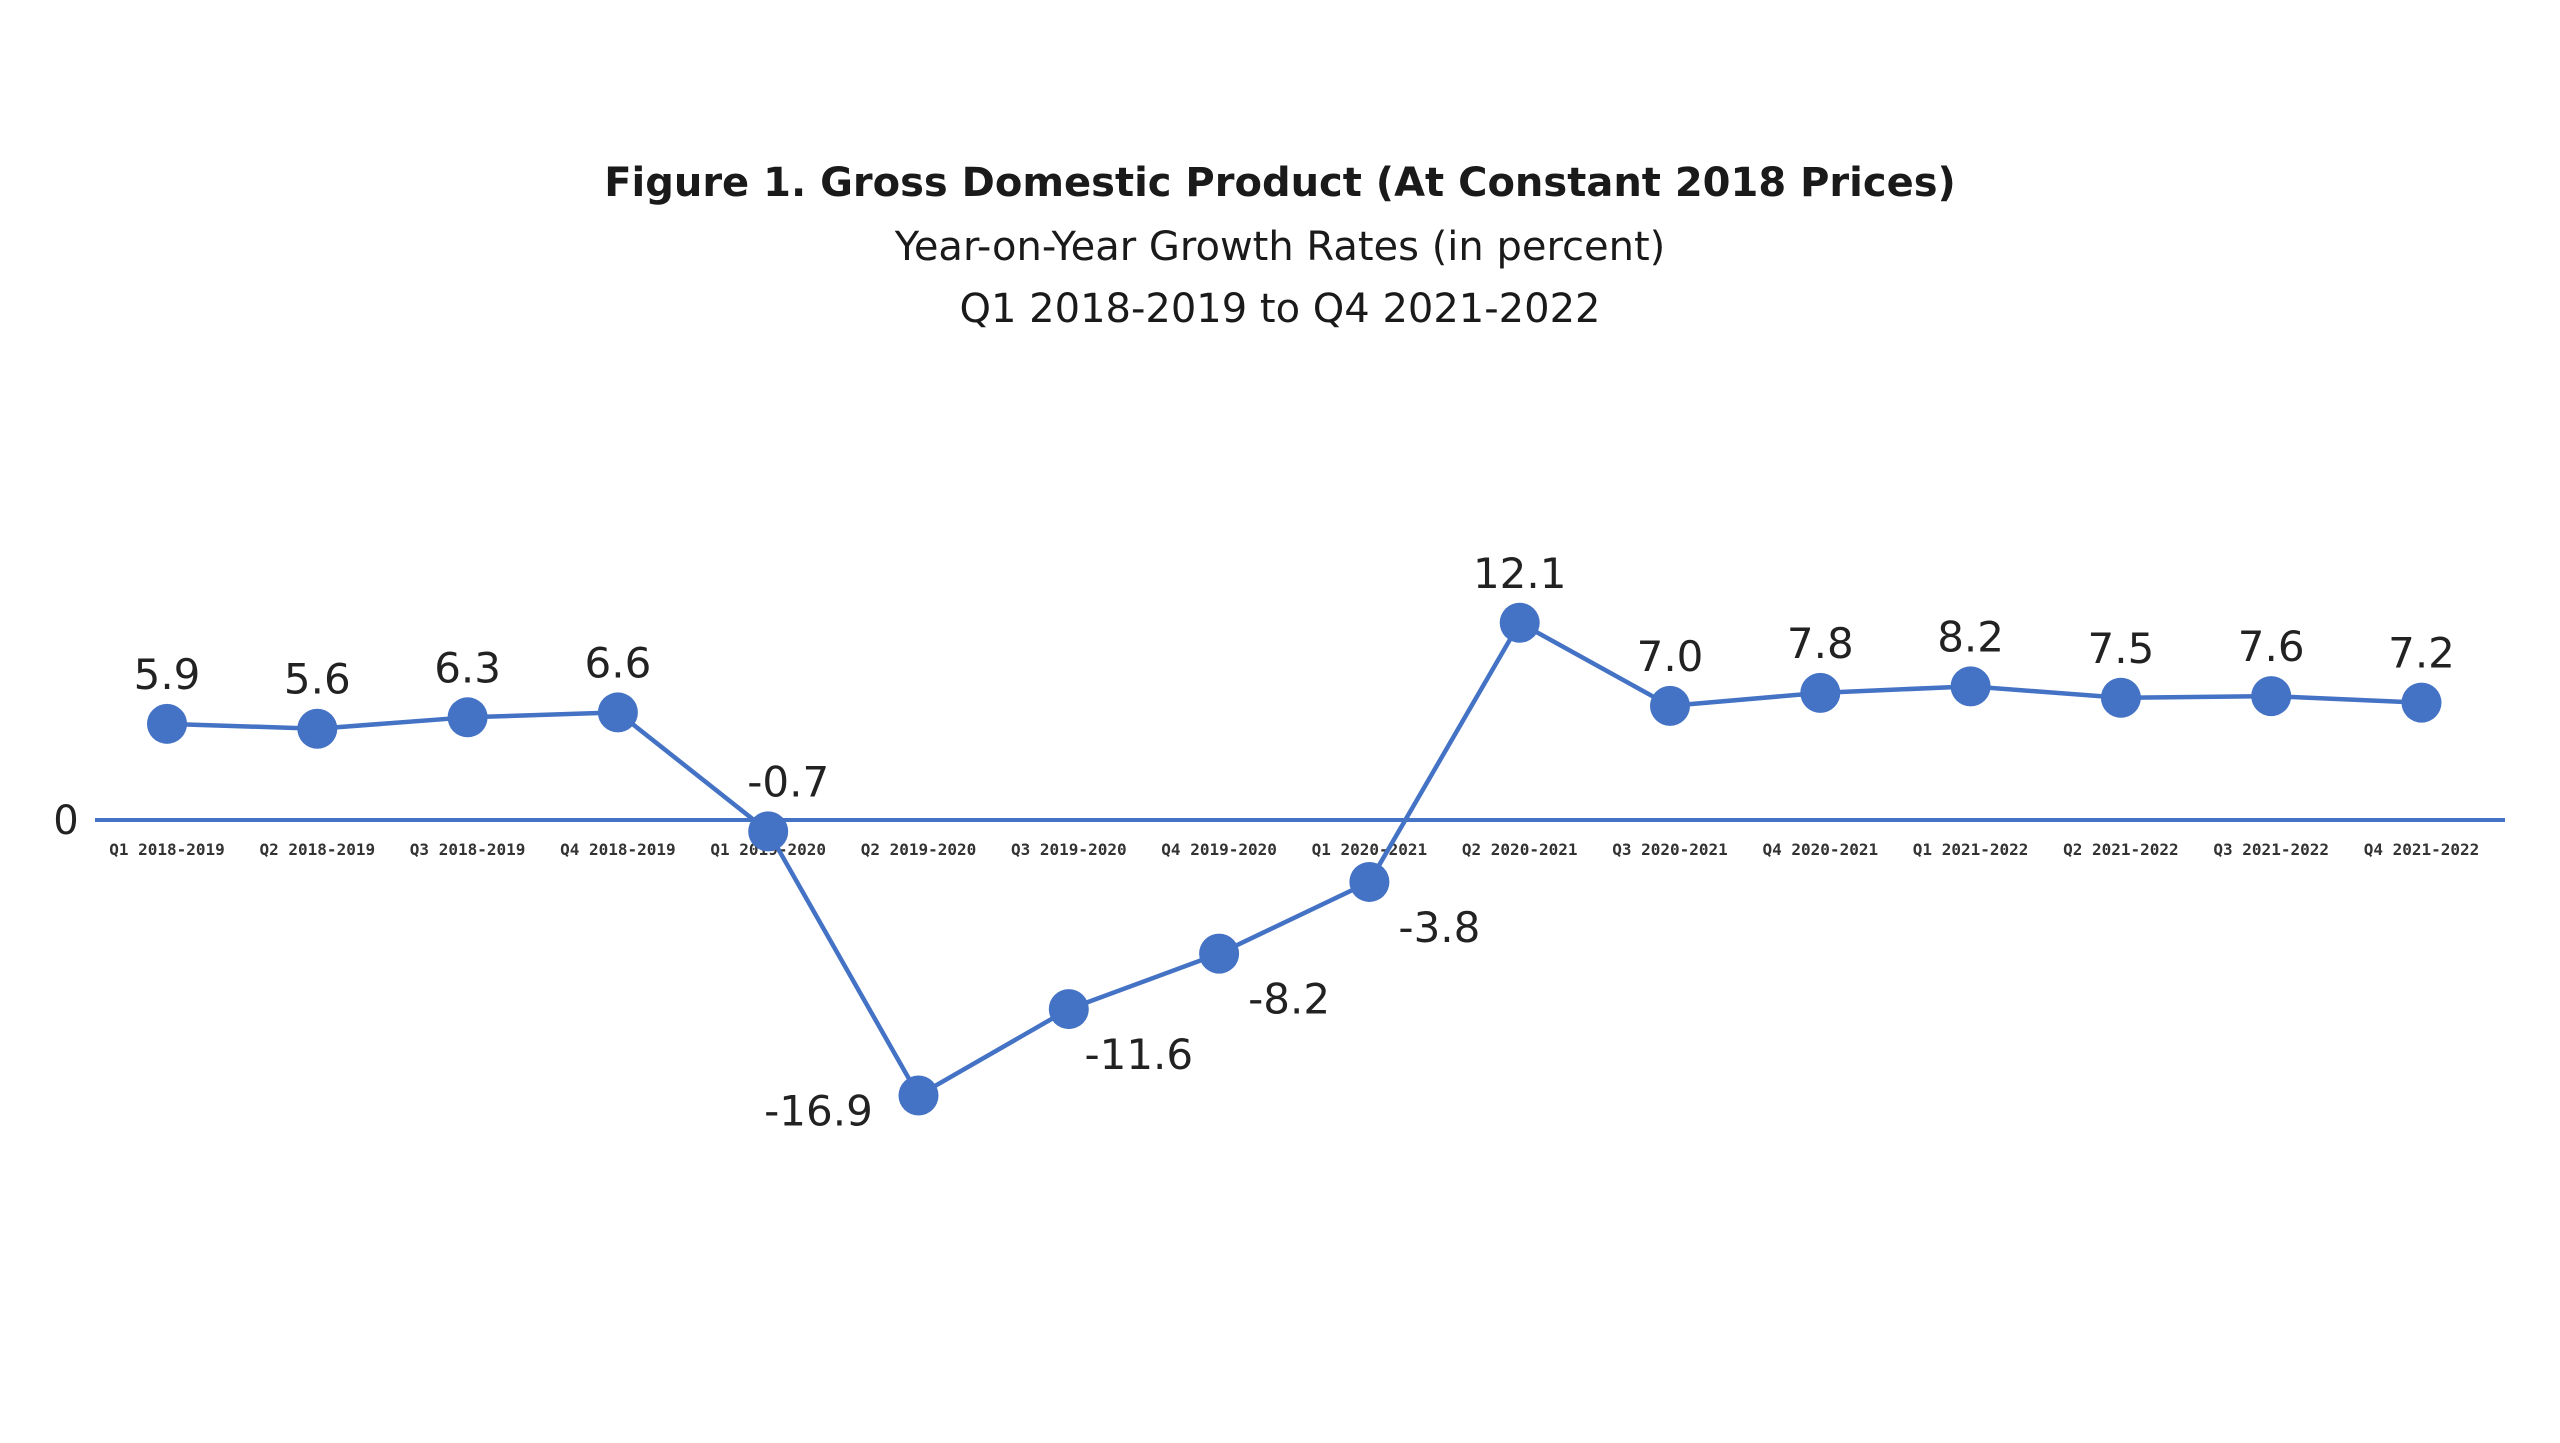  I want to click on x-tick-label: Q1 2021-2022, so click(1971, 849).